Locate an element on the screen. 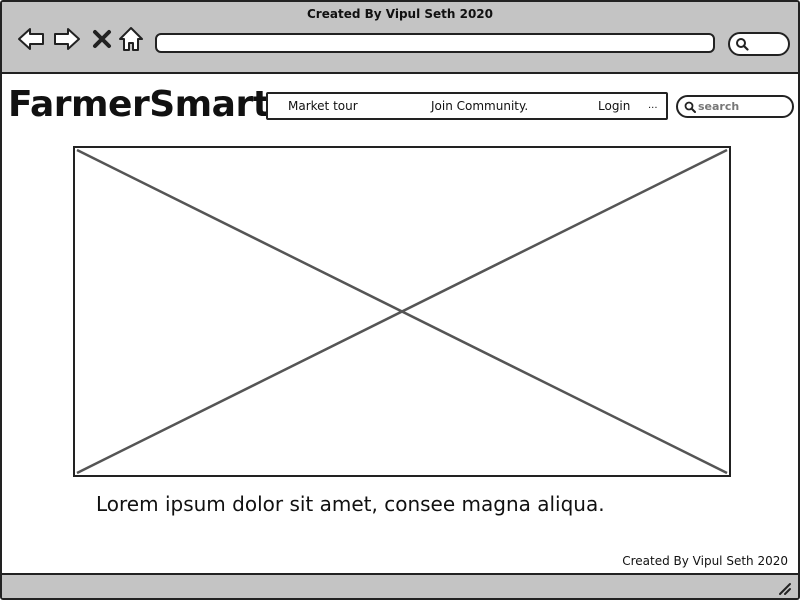  status-bar is located at coordinates (400, 585).